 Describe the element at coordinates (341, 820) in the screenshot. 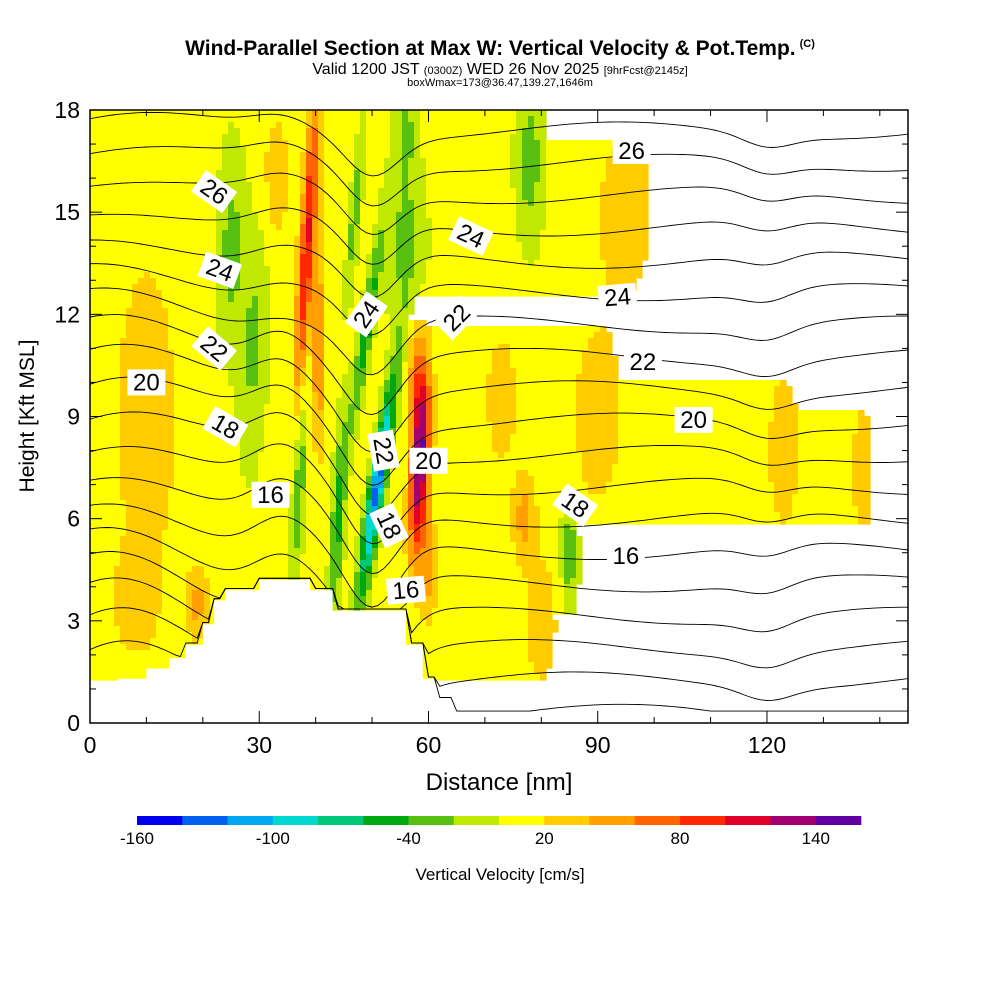

I see `colorbar-swatch` at that location.